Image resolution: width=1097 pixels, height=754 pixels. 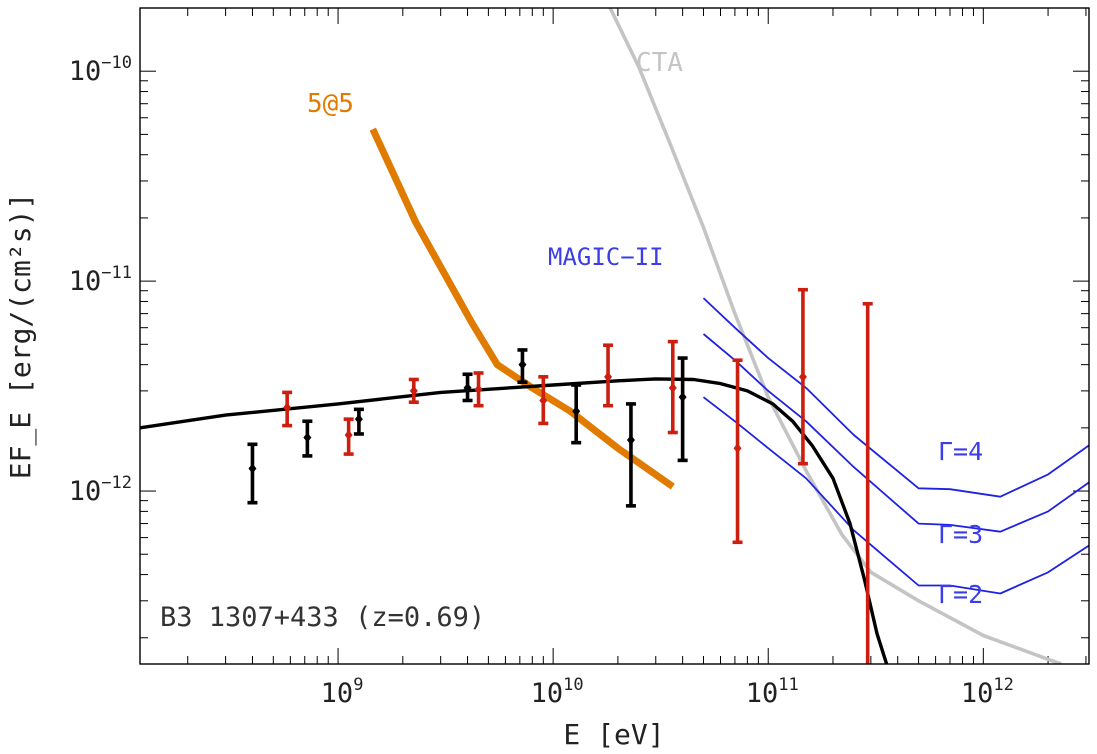 What do you see at coordinates (342, 692) in the screenshot?
I see `x-tick-label-1e9: 109` at bounding box center [342, 692].